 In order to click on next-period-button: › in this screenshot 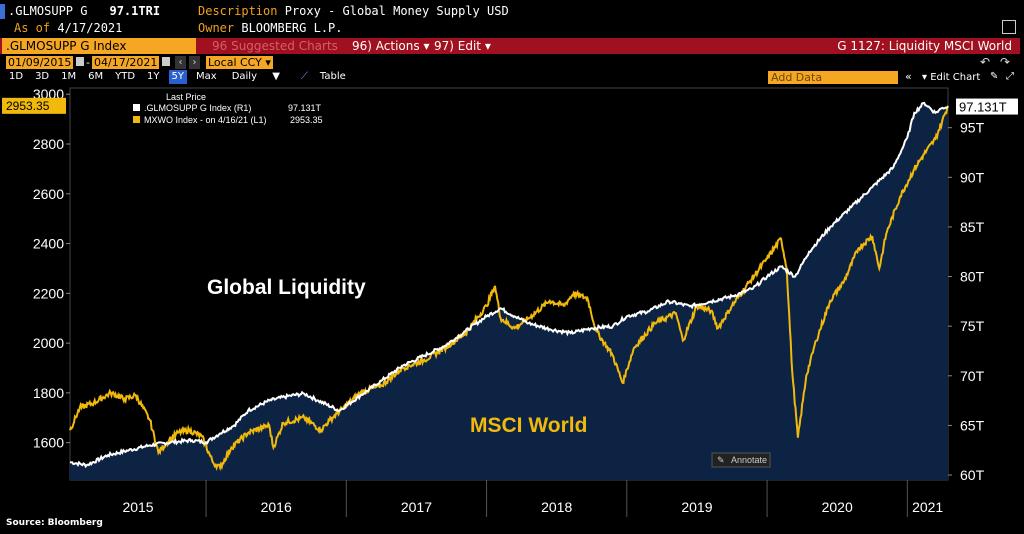, I will do `click(194, 62)`.